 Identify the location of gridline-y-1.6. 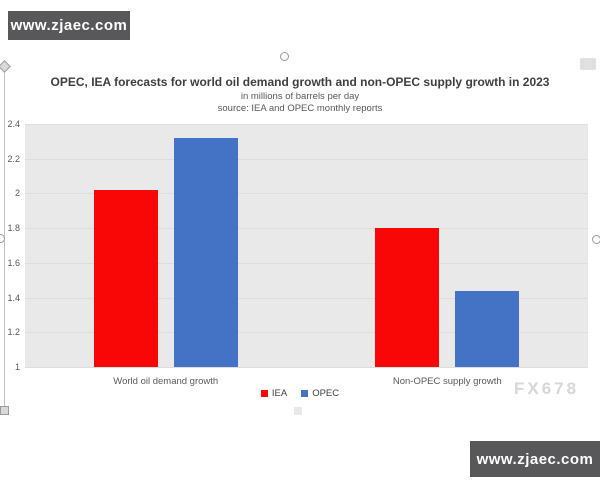
(306, 263).